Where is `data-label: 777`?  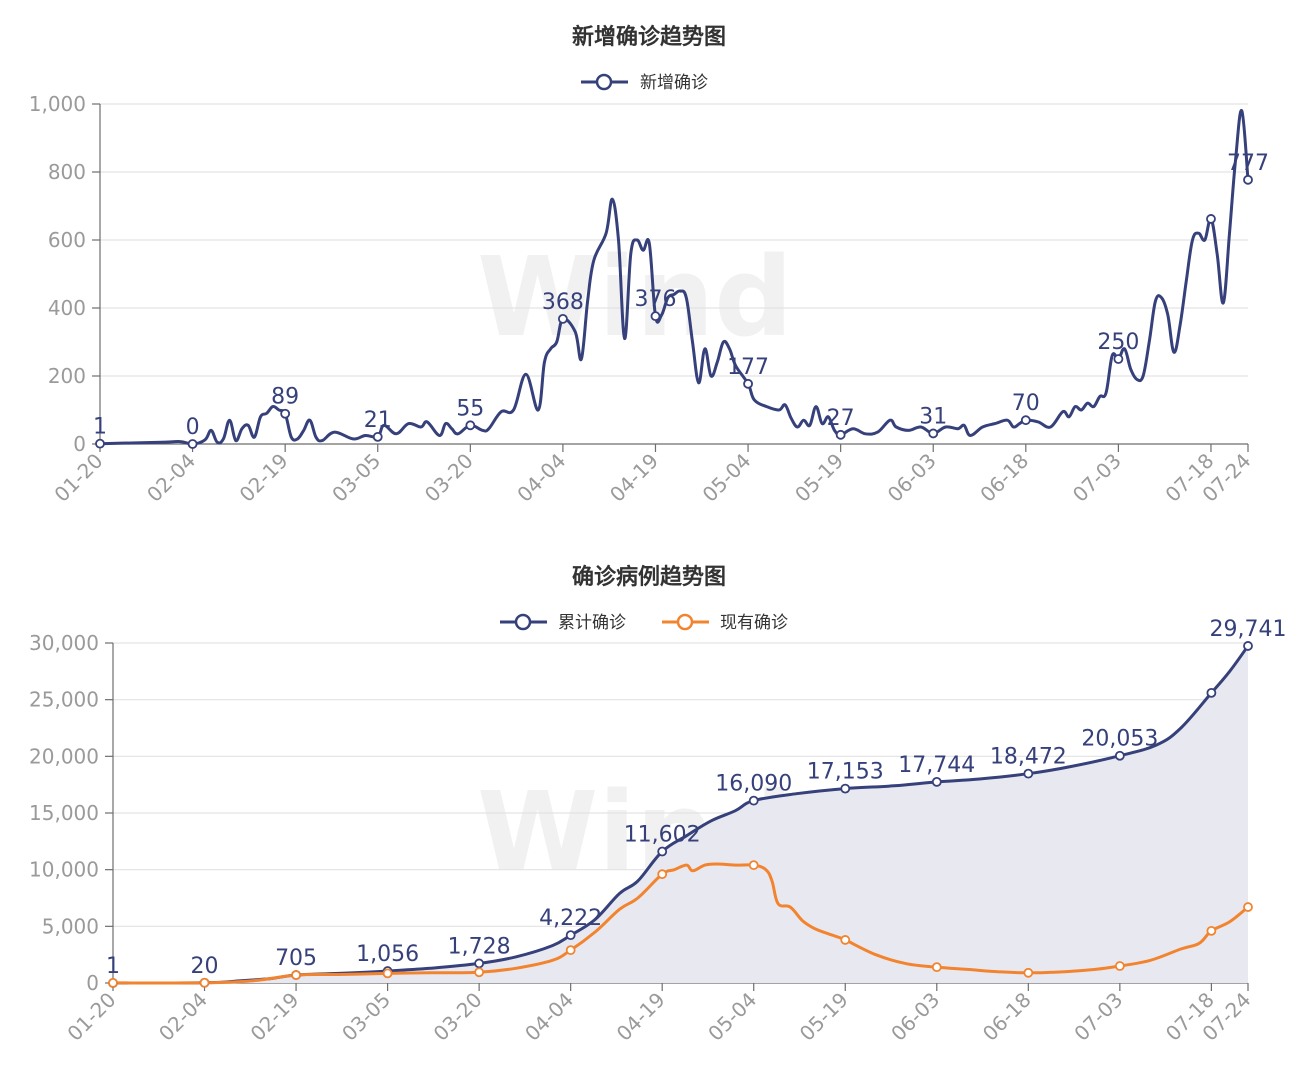
data-label: 777 is located at coordinates (1248, 163).